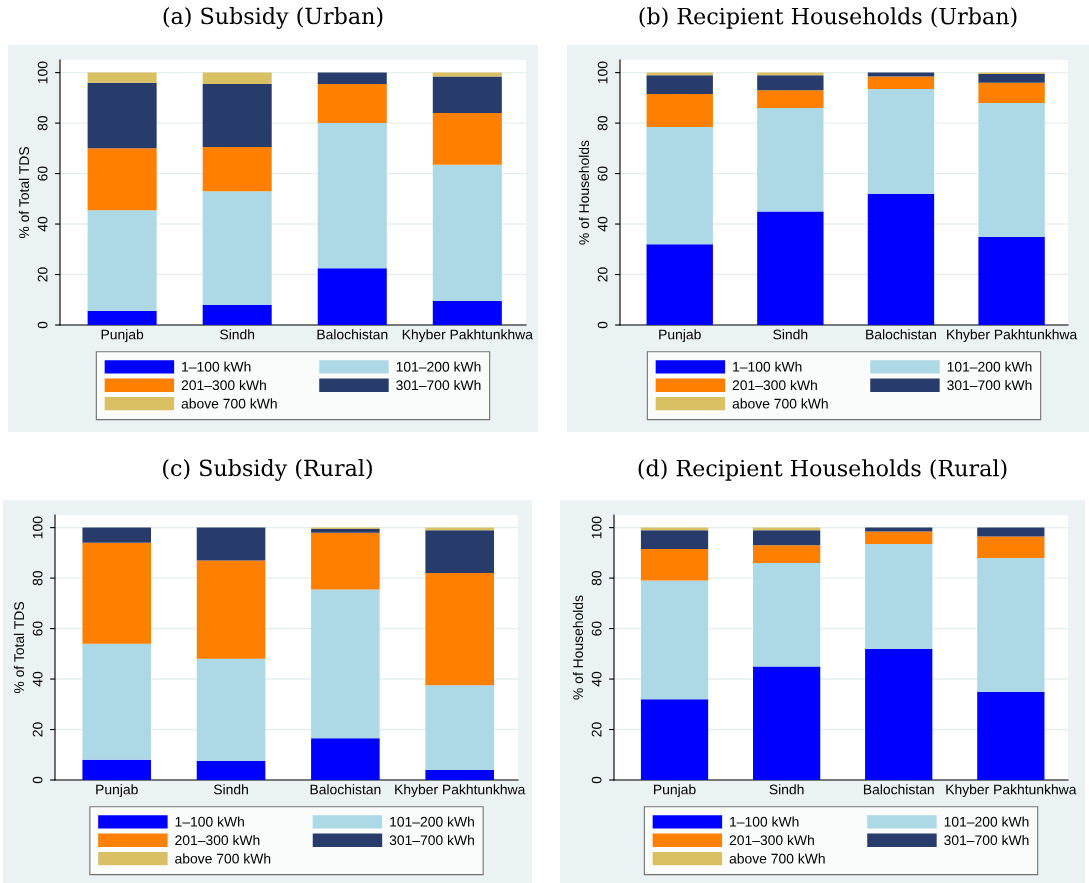 The image size is (1089, 883). I want to click on chart-title: (a) Subsidy (Urban), so click(273, 18).